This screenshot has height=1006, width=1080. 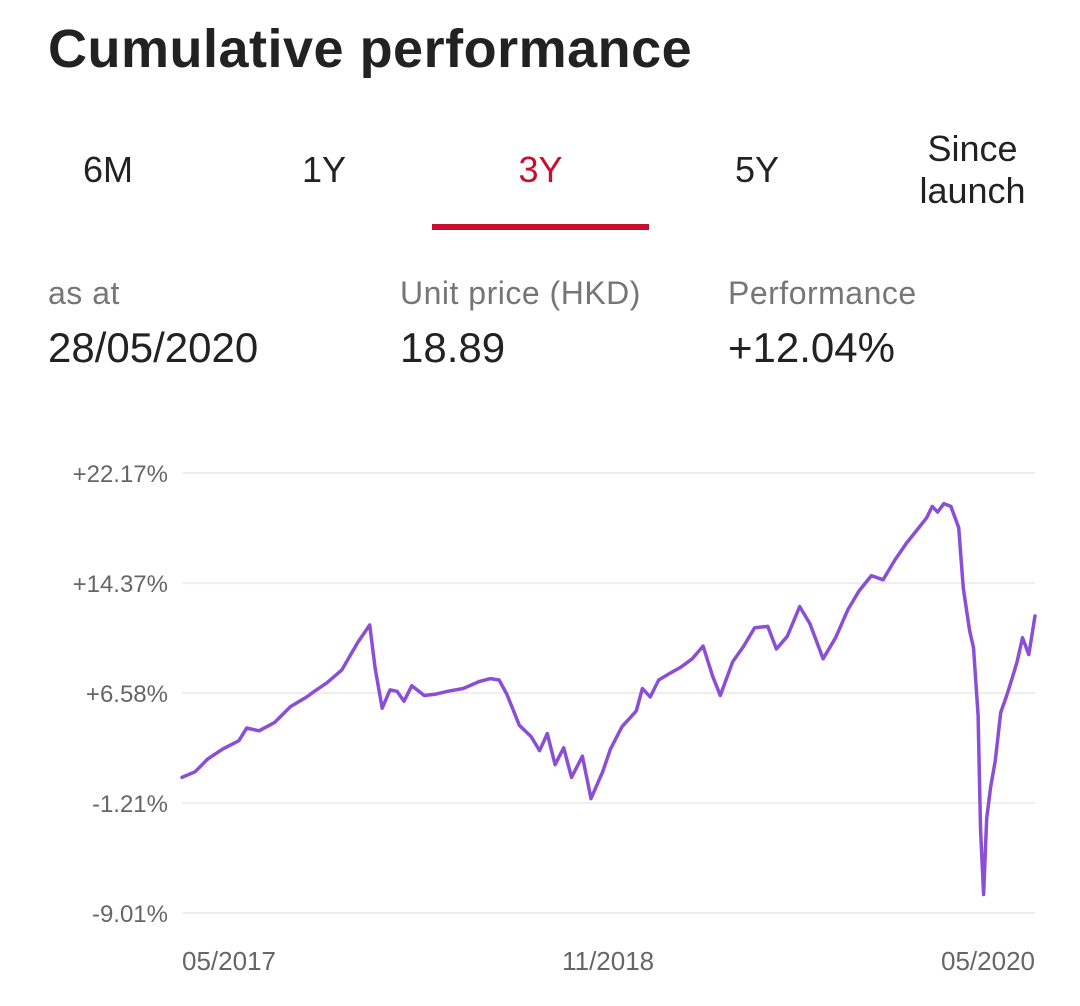 I want to click on y-tick-label-2: +6.58%, so click(x=127, y=694).